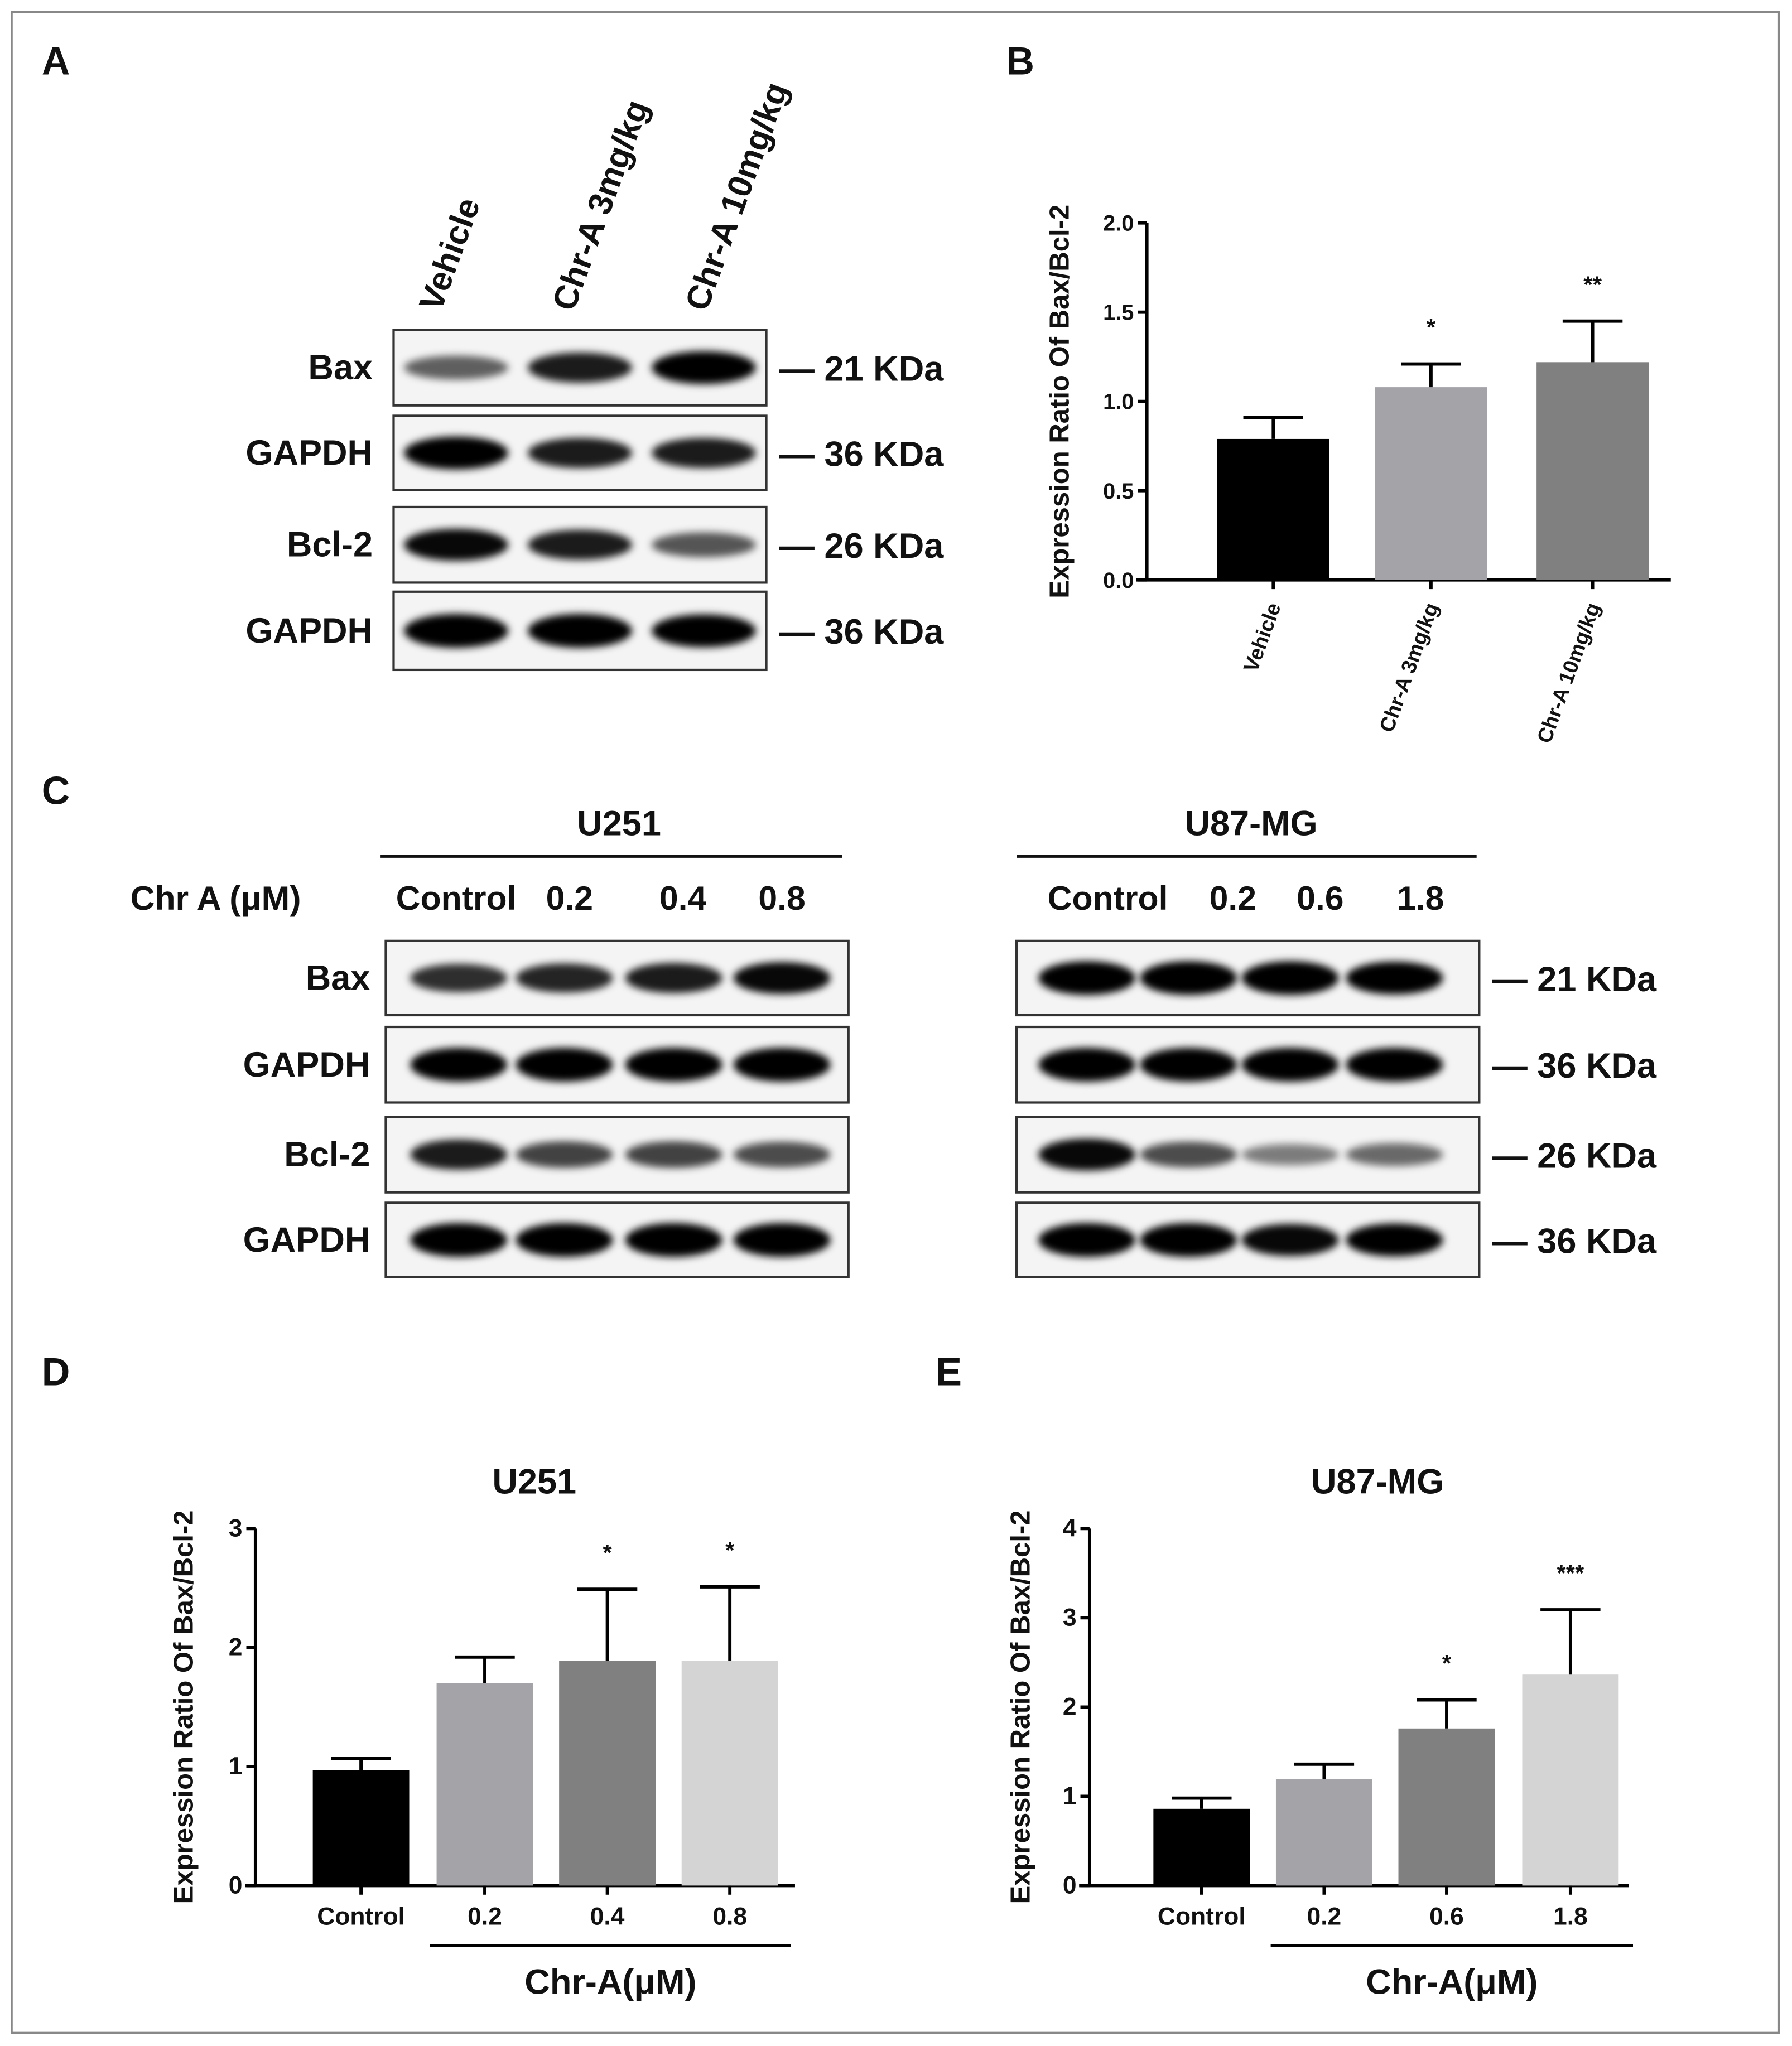 This screenshot has width=1792, height=2046. Describe the element at coordinates (781, 898) in the screenshot. I see `column-label: 0.8` at that location.